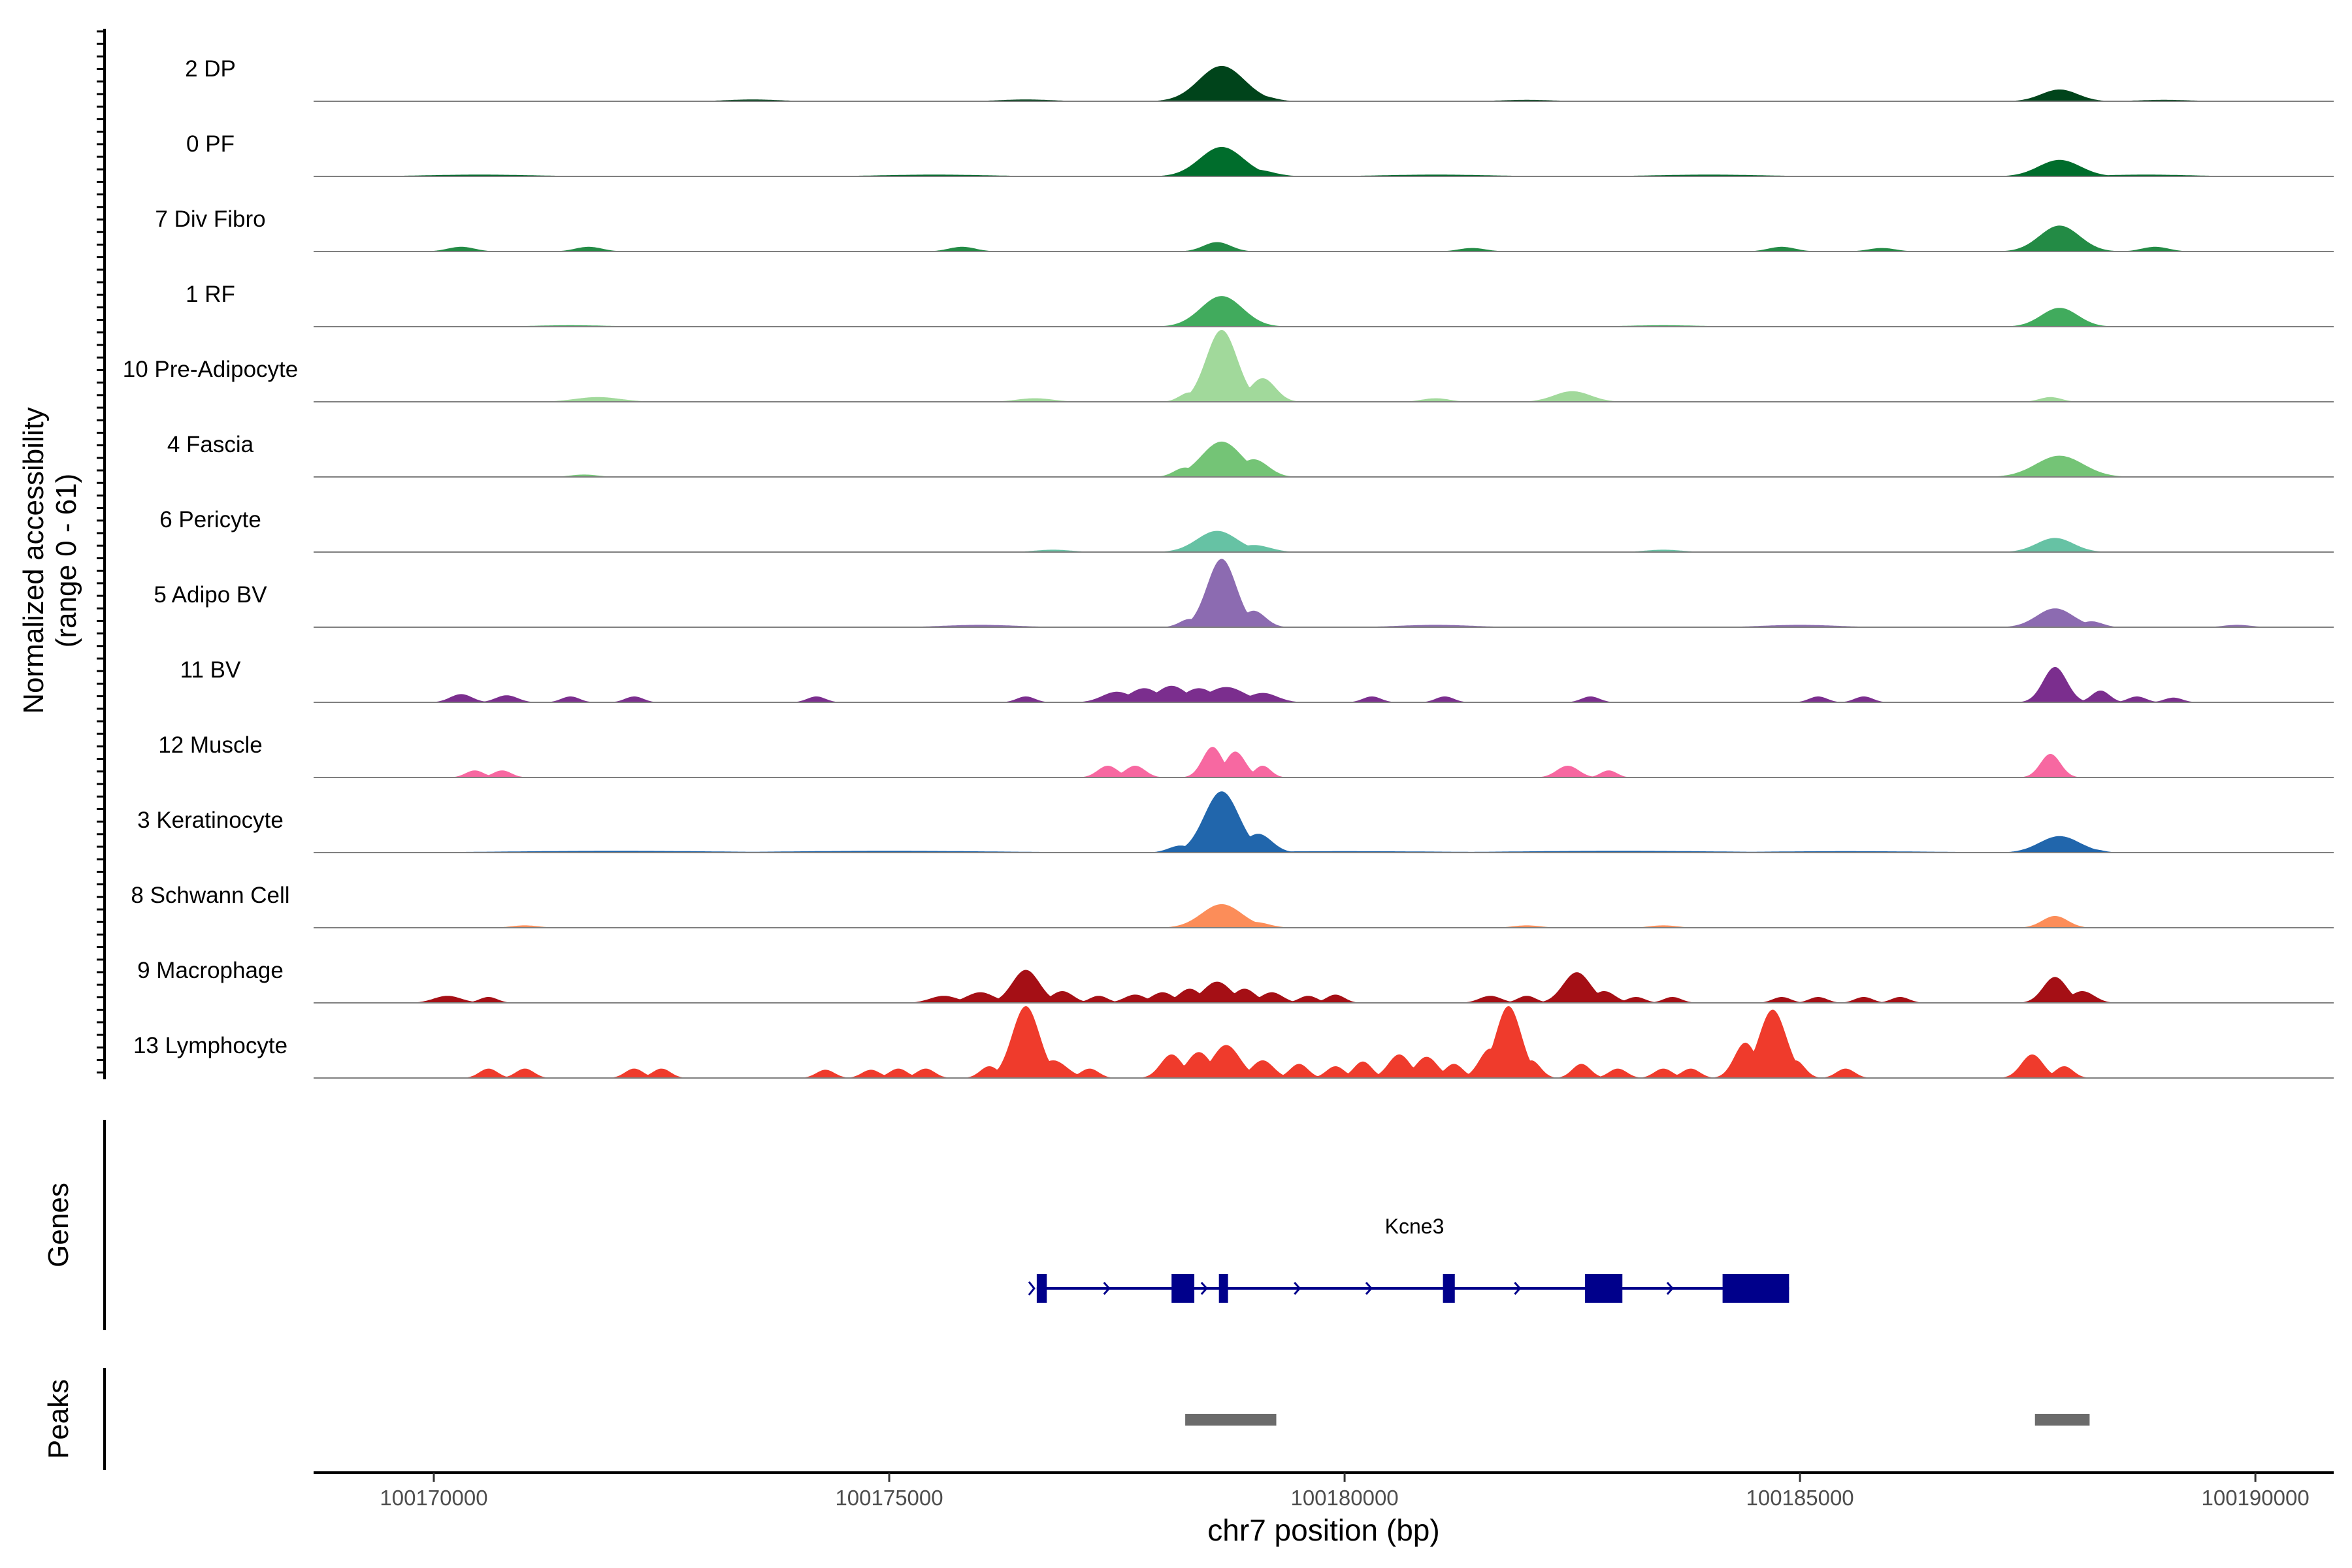  I want to click on track-7-div-fibro: 7 Div Fibro, so click(1244, 229).